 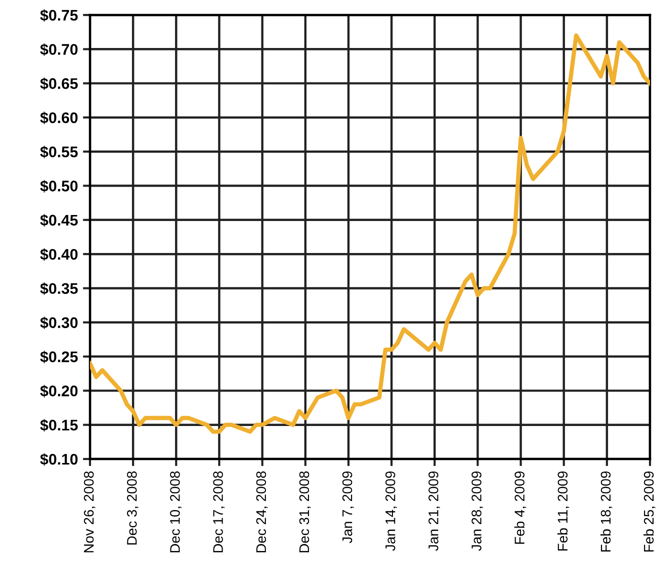 I want to click on y-tick-label: $0.35, so click(x=59, y=288).